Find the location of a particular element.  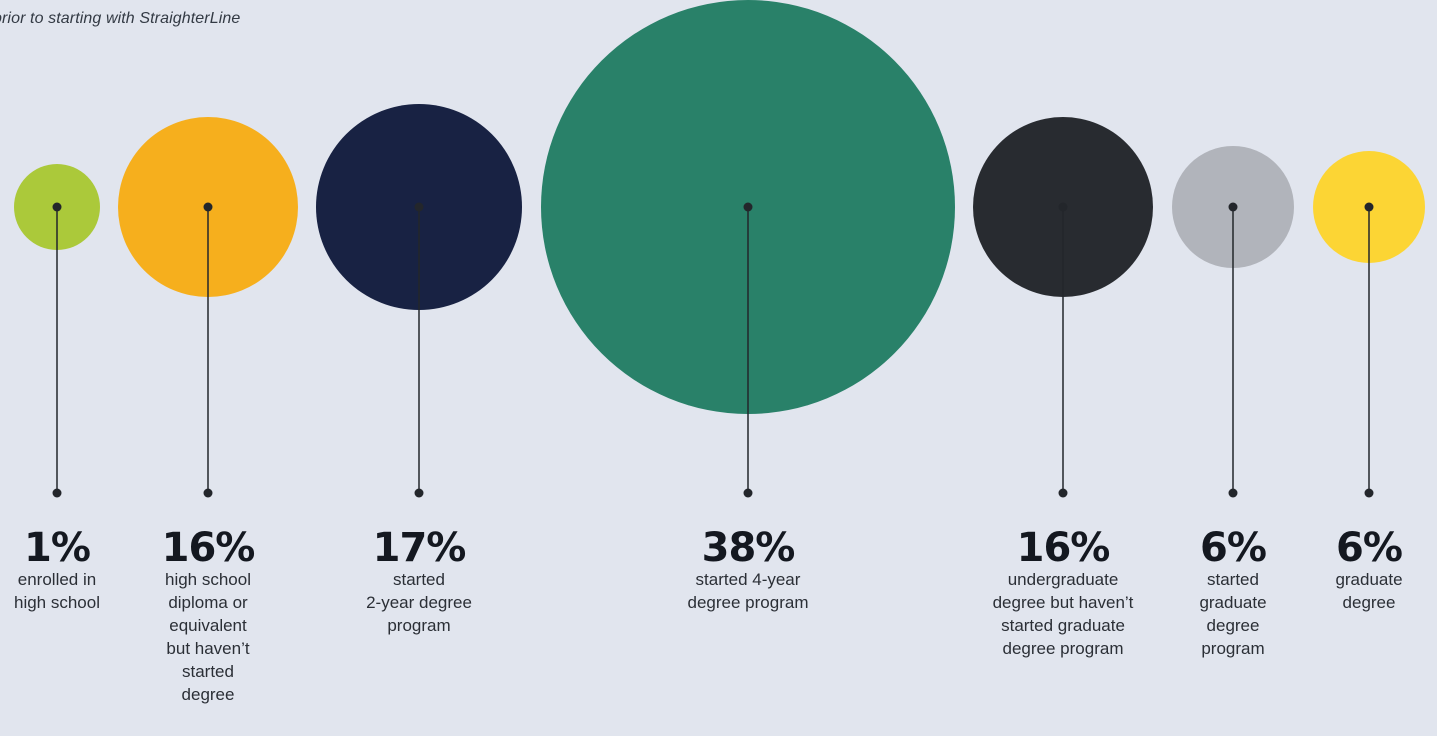

data-label-4: 38% started 4-year degree program is located at coordinates (748, 571).